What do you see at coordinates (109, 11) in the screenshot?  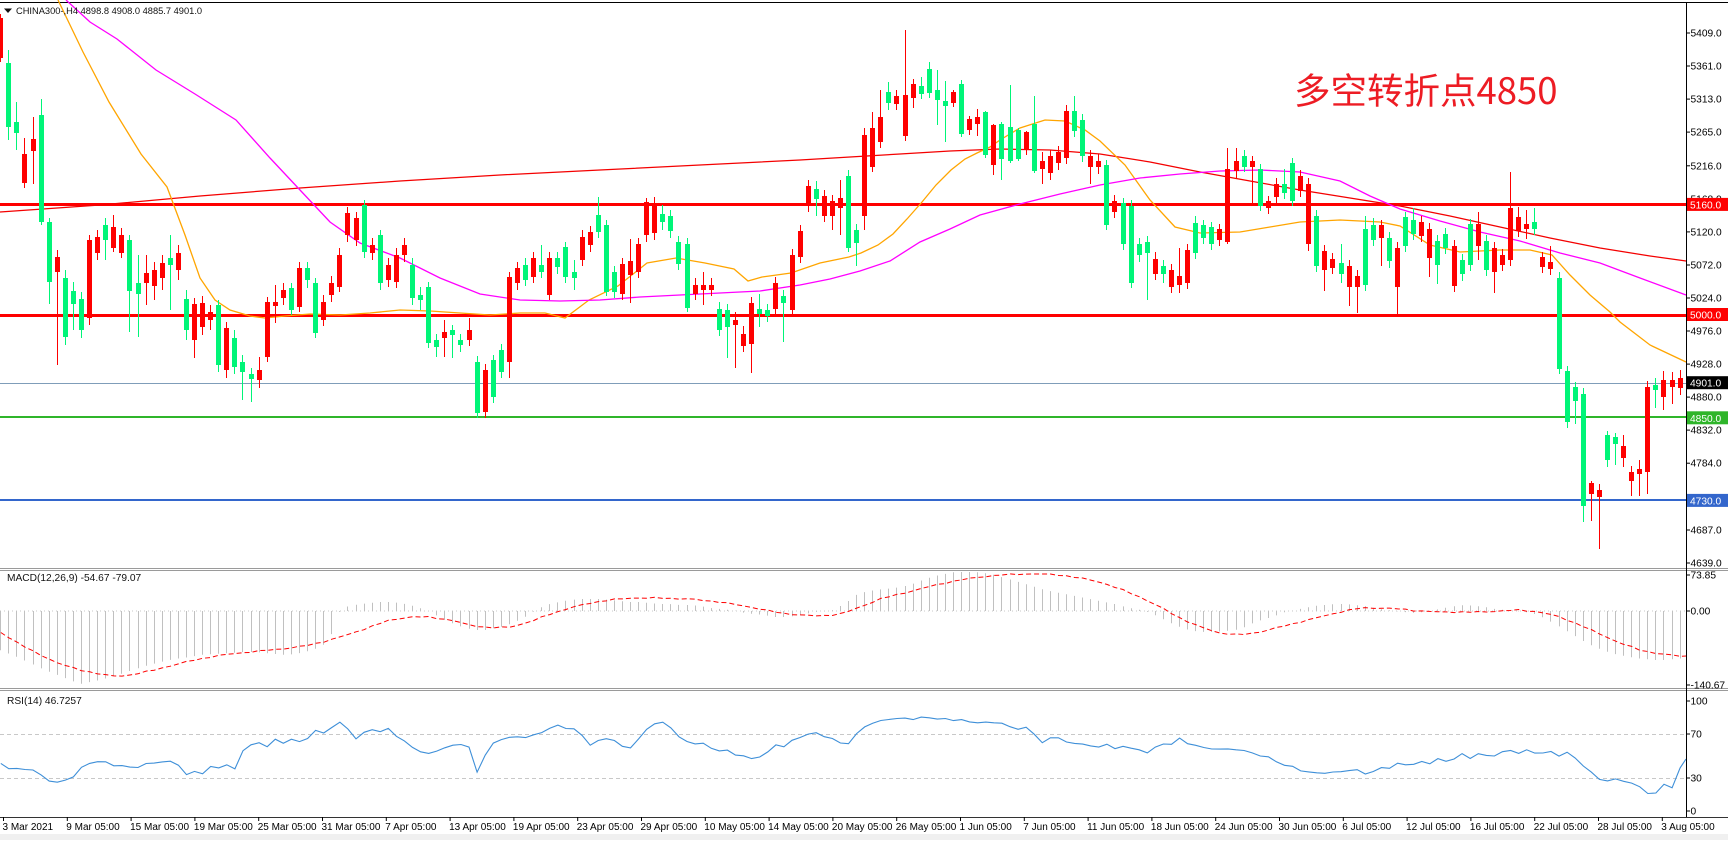 I see `svg-text:CHINA300-,H4 4898.8 4908.0 48: CHINA300-,H4 4898.8 4908.0 4885.7 4901.0` at bounding box center [109, 11].